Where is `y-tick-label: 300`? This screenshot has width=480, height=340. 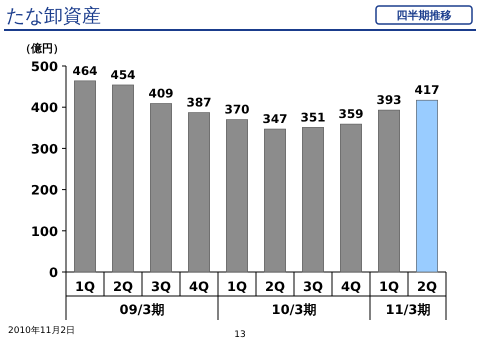
y-tick-label: 300 is located at coordinates (44, 150).